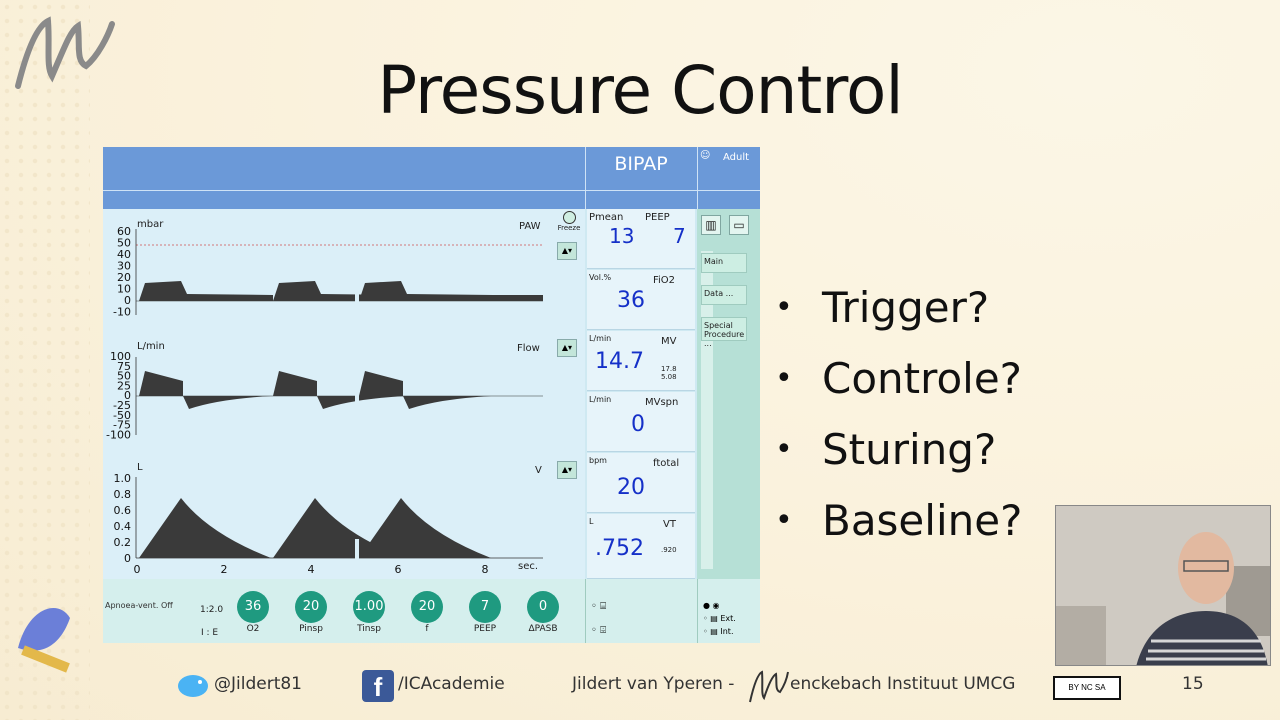  What do you see at coordinates (899, 520) in the screenshot?
I see `bullet-item: • Baseline?` at bounding box center [899, 520].